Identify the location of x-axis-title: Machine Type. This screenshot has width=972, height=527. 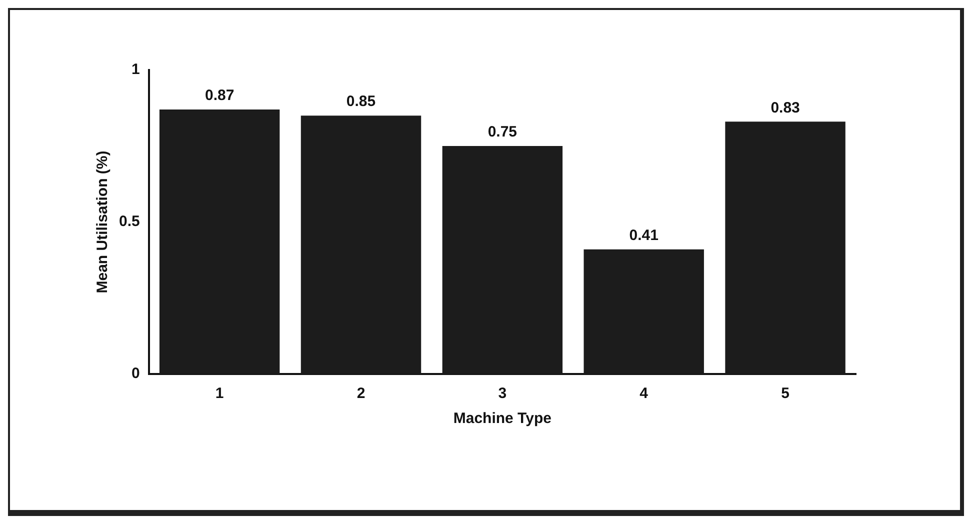
(502, 419).